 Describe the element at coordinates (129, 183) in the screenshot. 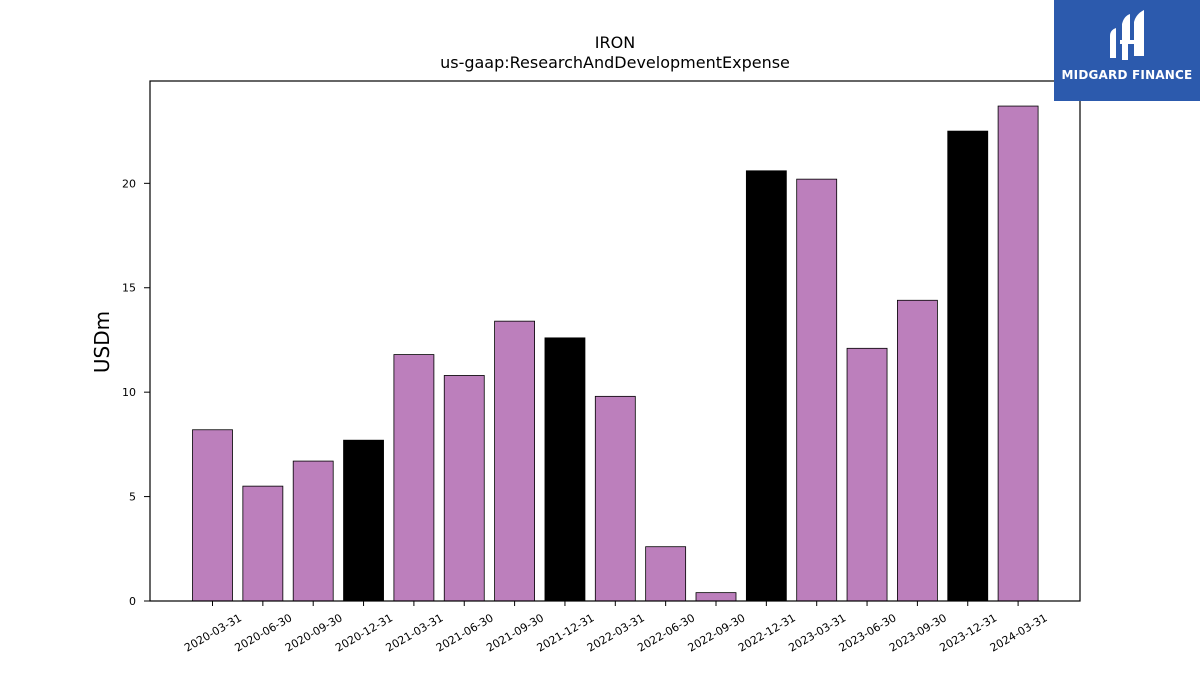

I see `y-tick-label: 20` at that location.